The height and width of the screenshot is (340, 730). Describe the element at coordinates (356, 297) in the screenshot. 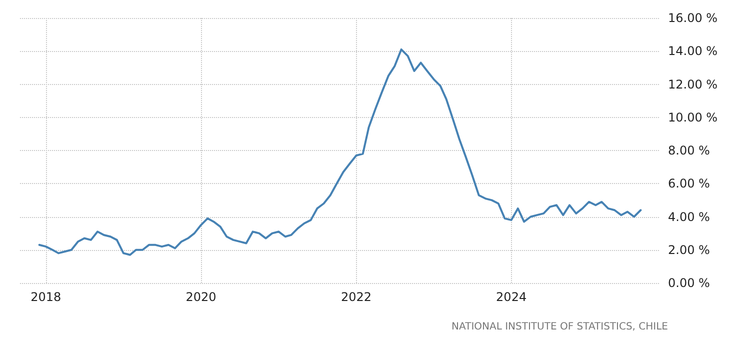

I see `x-tick-label: 2022` at that location.